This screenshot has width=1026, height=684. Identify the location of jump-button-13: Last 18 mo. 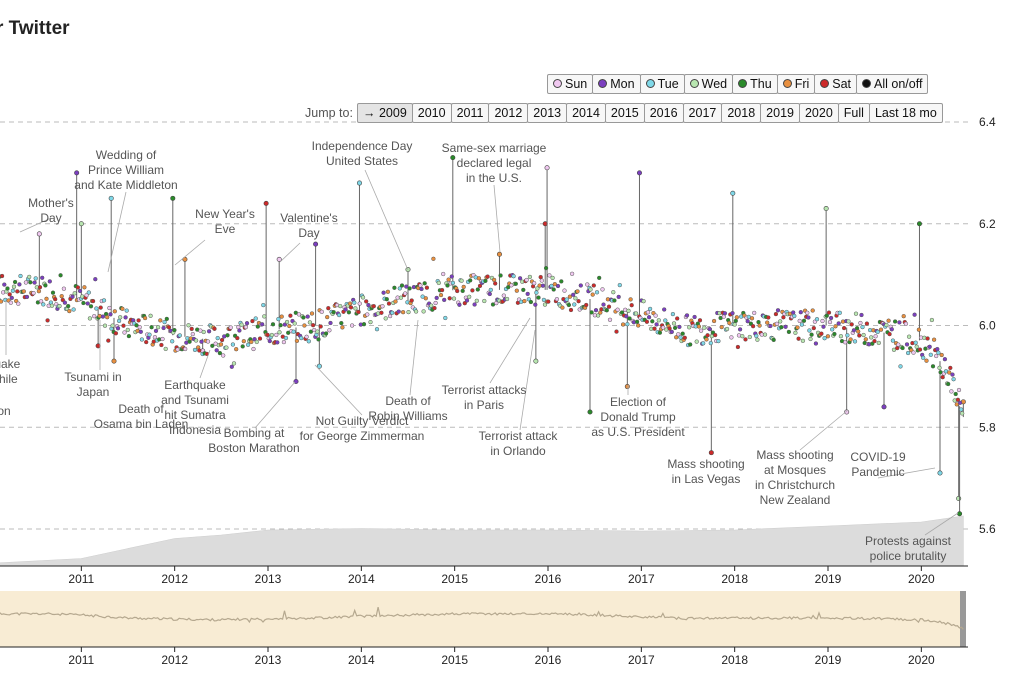
(905, 113).